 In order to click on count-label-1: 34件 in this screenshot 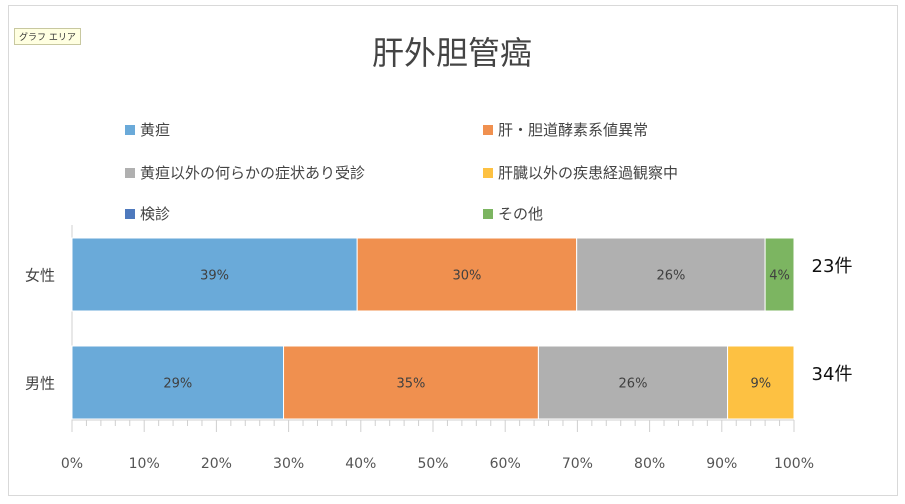, I will do `click(832, 374)`.